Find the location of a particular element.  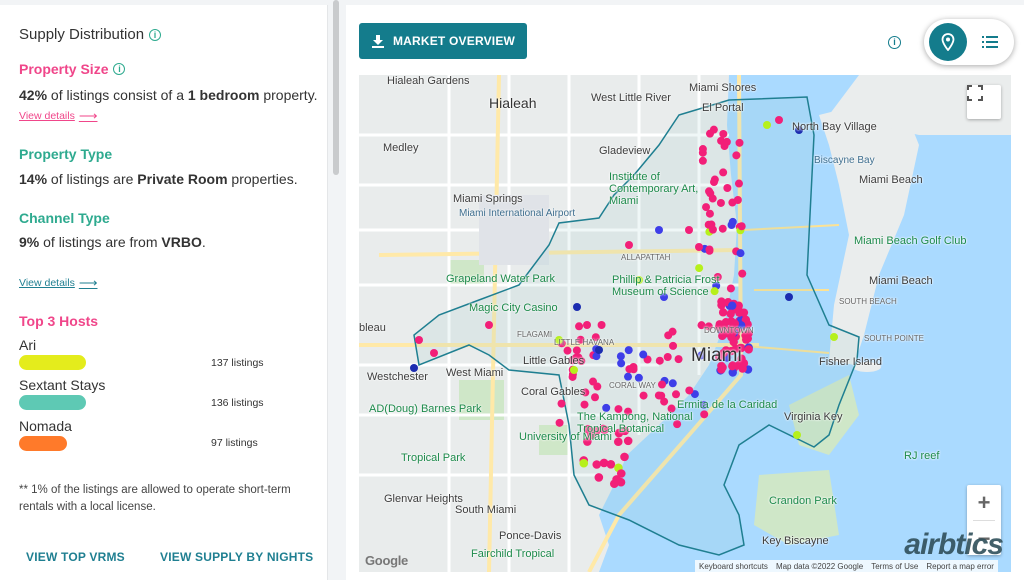

terms-link: Terms of Use is located at coordinates (895, 566).